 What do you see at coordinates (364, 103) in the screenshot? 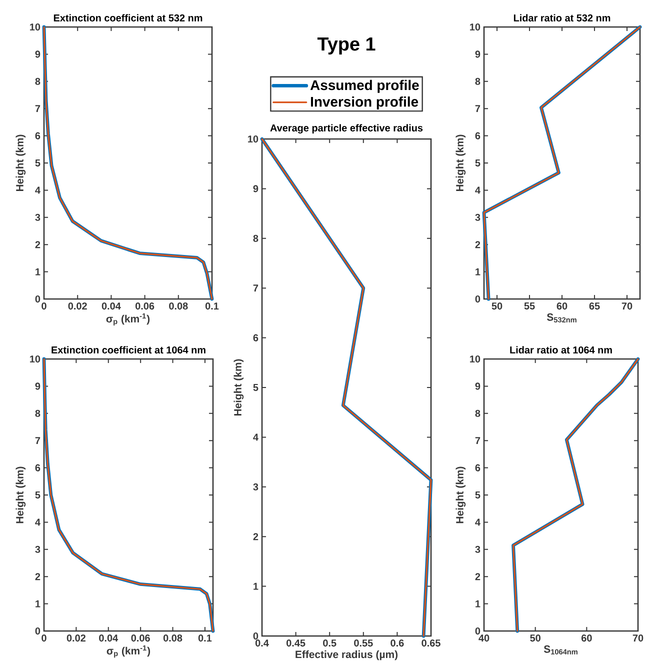
I see `legend-label: Inversion profile` at bounding box center [364, 103].